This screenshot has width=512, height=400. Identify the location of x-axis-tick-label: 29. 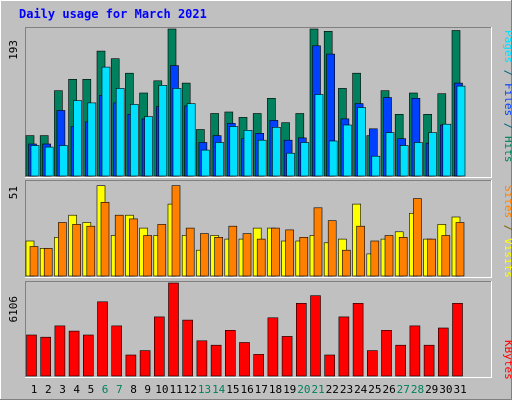
(431, 389).